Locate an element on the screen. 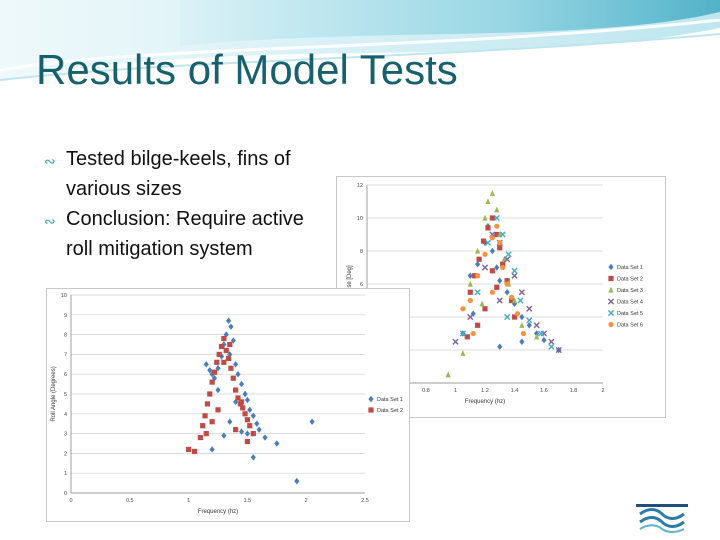 This screenshot has width=720, height=540. x-tick-label: 2 is located at coordinates (602, 391).